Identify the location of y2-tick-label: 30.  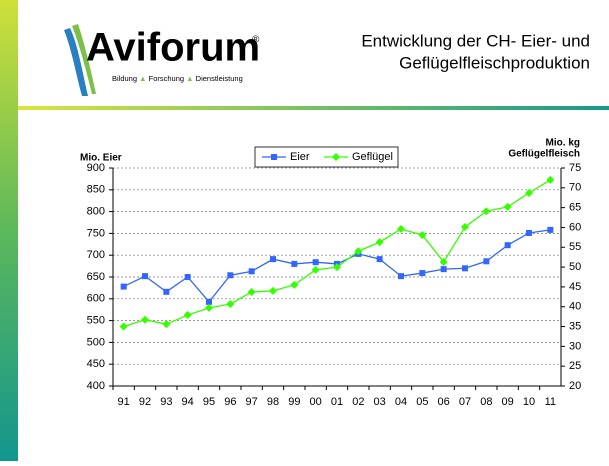
(575, 346).